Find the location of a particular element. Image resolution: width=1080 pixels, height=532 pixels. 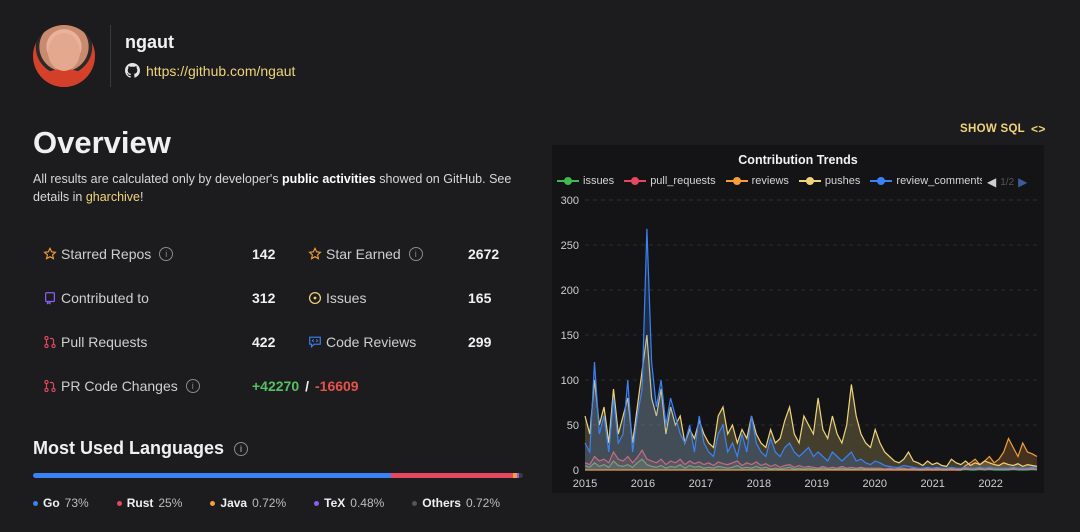

legend-item-pull-requests: pull_requests is located at coordinates (670, 181).